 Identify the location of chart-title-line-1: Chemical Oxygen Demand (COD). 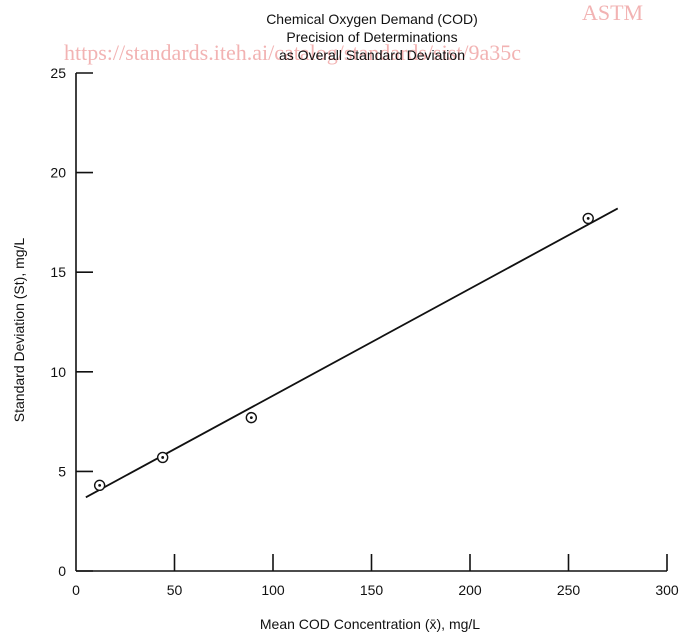
(372, 19).